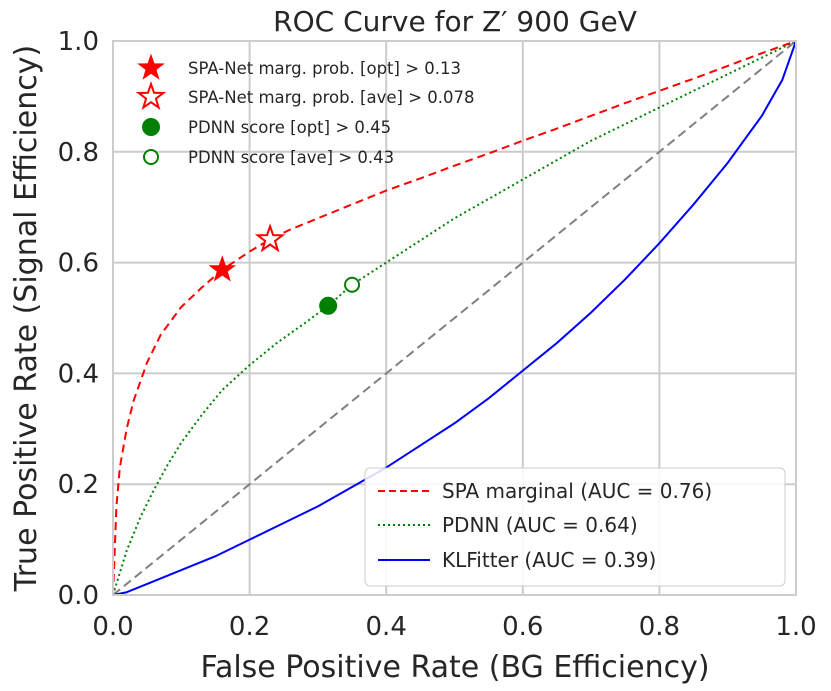 Image resolution: width=831 pixels, height=691 pixels. I want to click on y-tick-label: 0.8, so click(78, 153).